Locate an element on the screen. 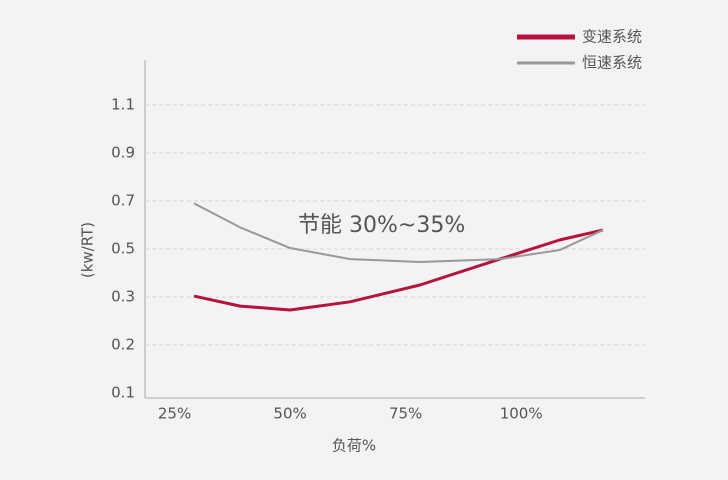 This screenshot has width=728, height=480. y-tick-label: 1.1 is located at coordinates (123, 105).